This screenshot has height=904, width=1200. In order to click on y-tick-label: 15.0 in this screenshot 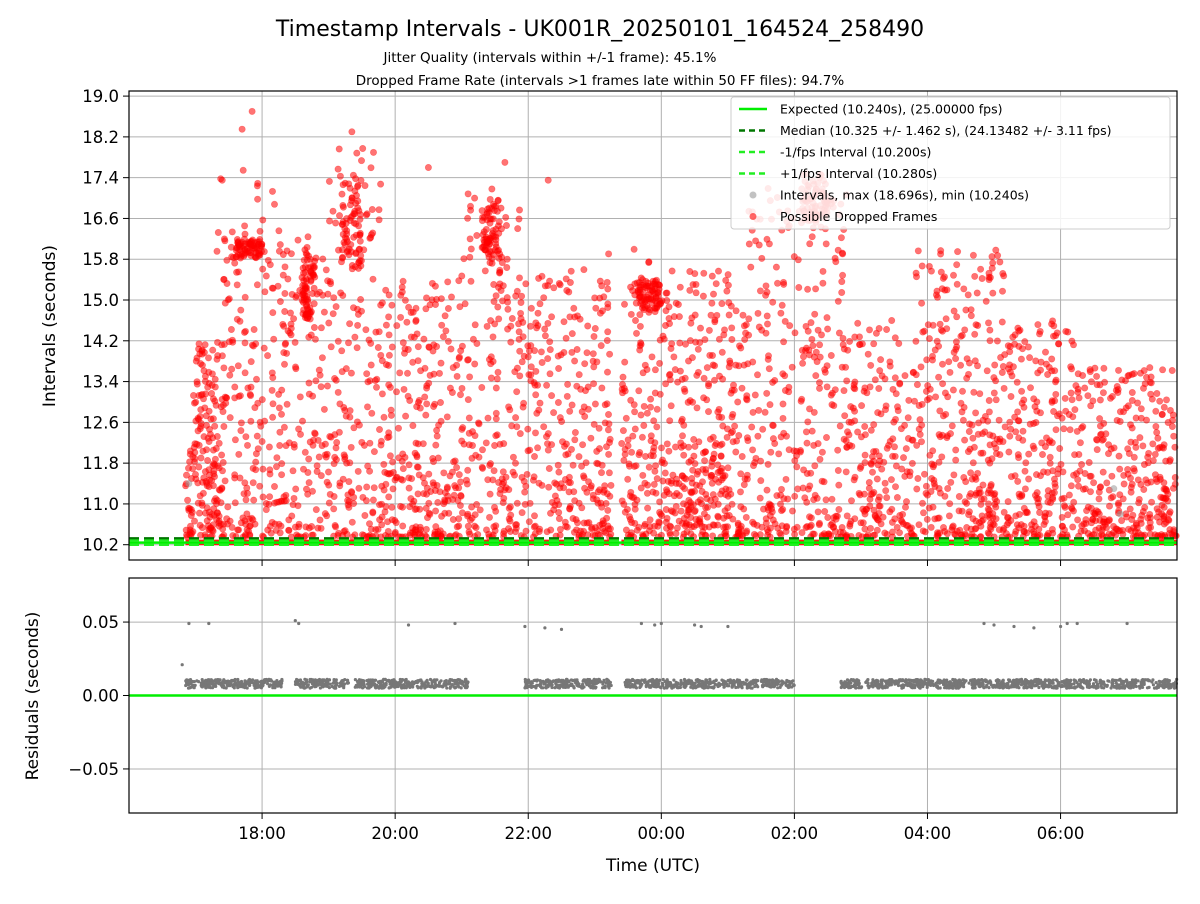, I will do `click(100, 300)`.